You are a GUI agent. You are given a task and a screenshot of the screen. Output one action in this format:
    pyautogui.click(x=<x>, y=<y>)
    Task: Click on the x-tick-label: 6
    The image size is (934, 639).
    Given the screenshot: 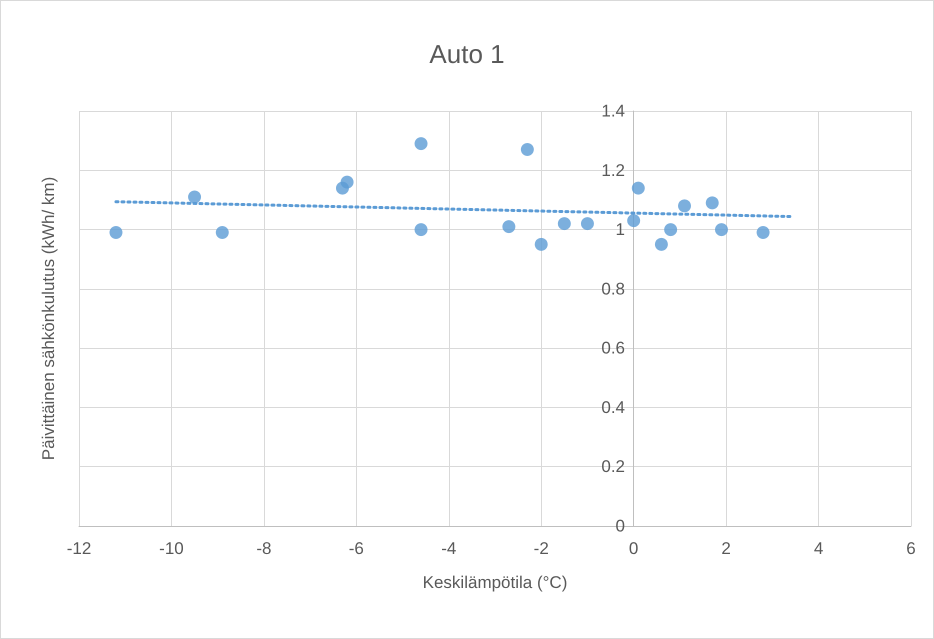 What is the action you would take?
    pyautogui.click(x=911, y=548)
    